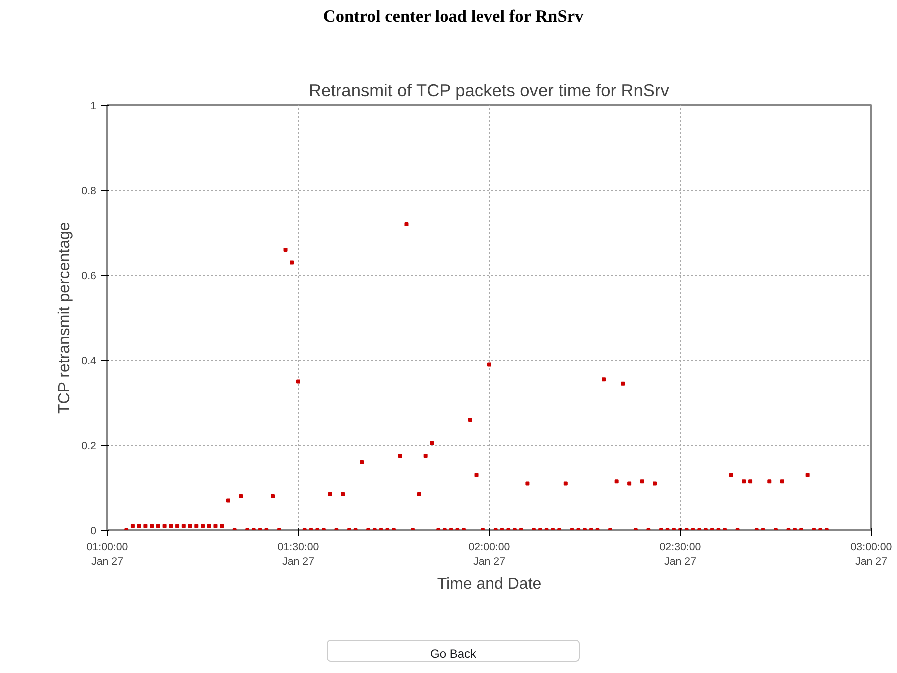 Image resolution: width=897 pixels, height=673 pixels. Describe the element at coordinates (93, 106) in the screenshot. I see `y-tick-label: 1` at that location.